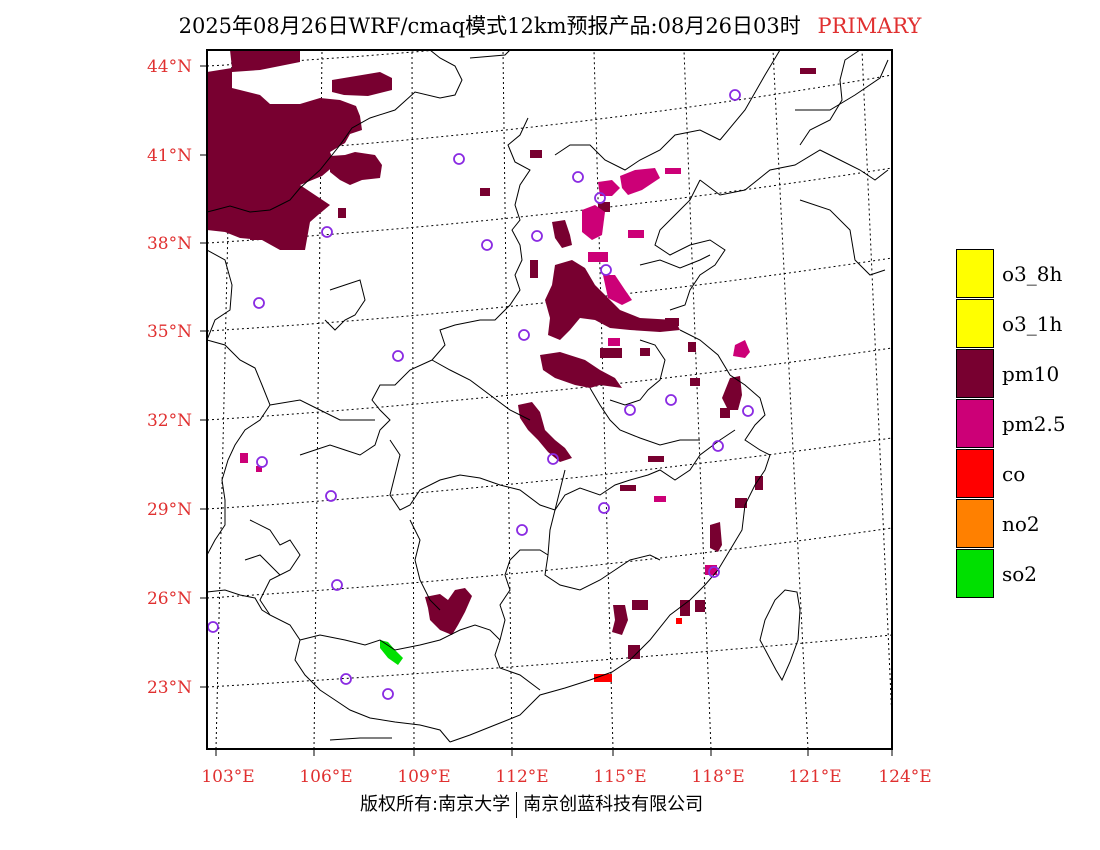 This screenshot has width=1100, height=850. Describe the element at coordinates (1032, 274) in the screenshot. I see `legend-label: o3_8h` at that location.